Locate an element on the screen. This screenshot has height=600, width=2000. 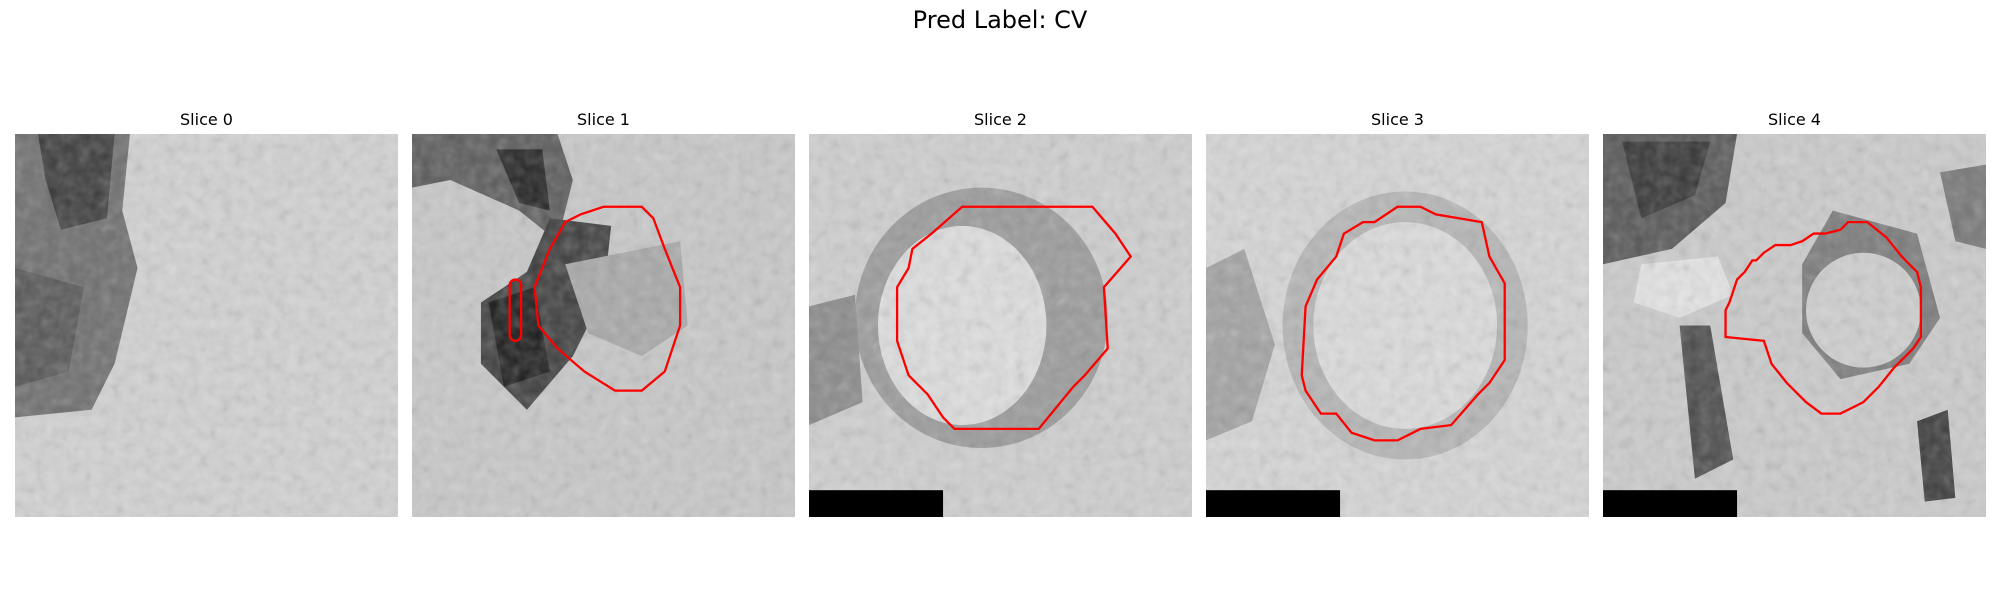
slice-panel-3: Slice 3 is located at coordinates (1397, 313).